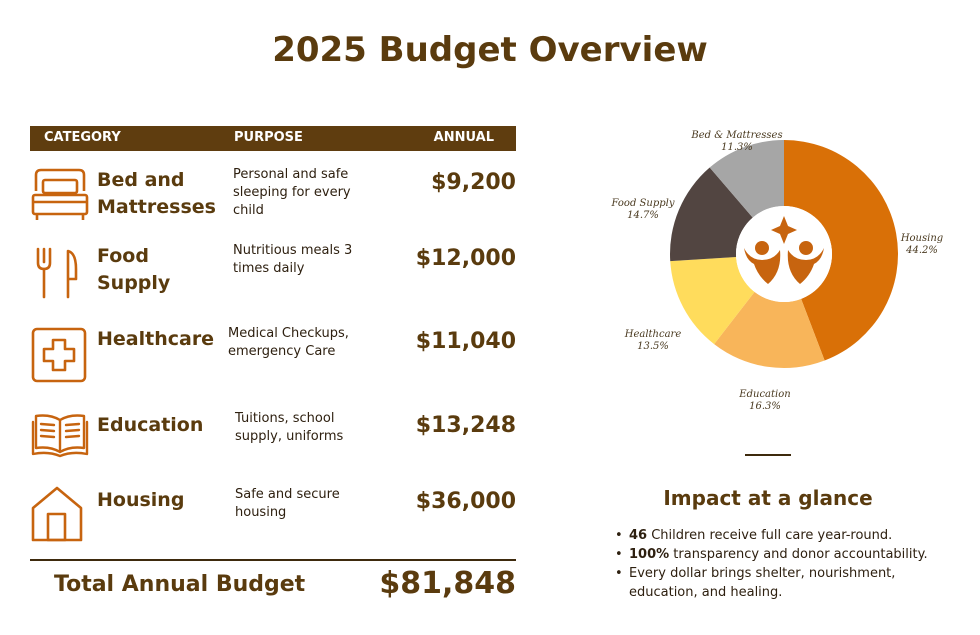  What do you see at coordinates (921, 250) in the screenshot?
I see `slice-percent-label: 44.2%` at bounding box center [921, 250].